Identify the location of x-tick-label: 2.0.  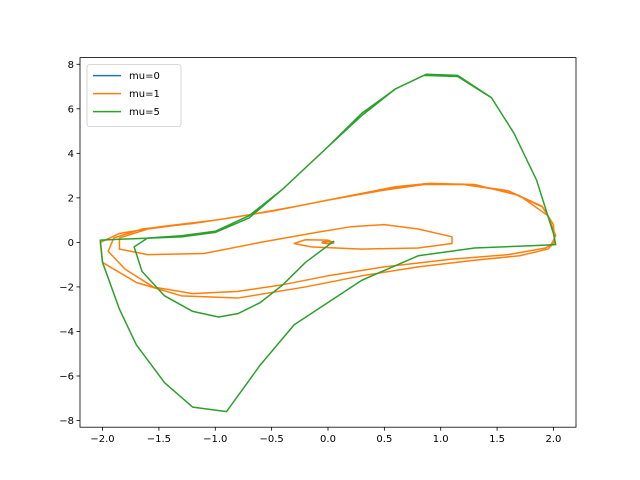
(554, 439).